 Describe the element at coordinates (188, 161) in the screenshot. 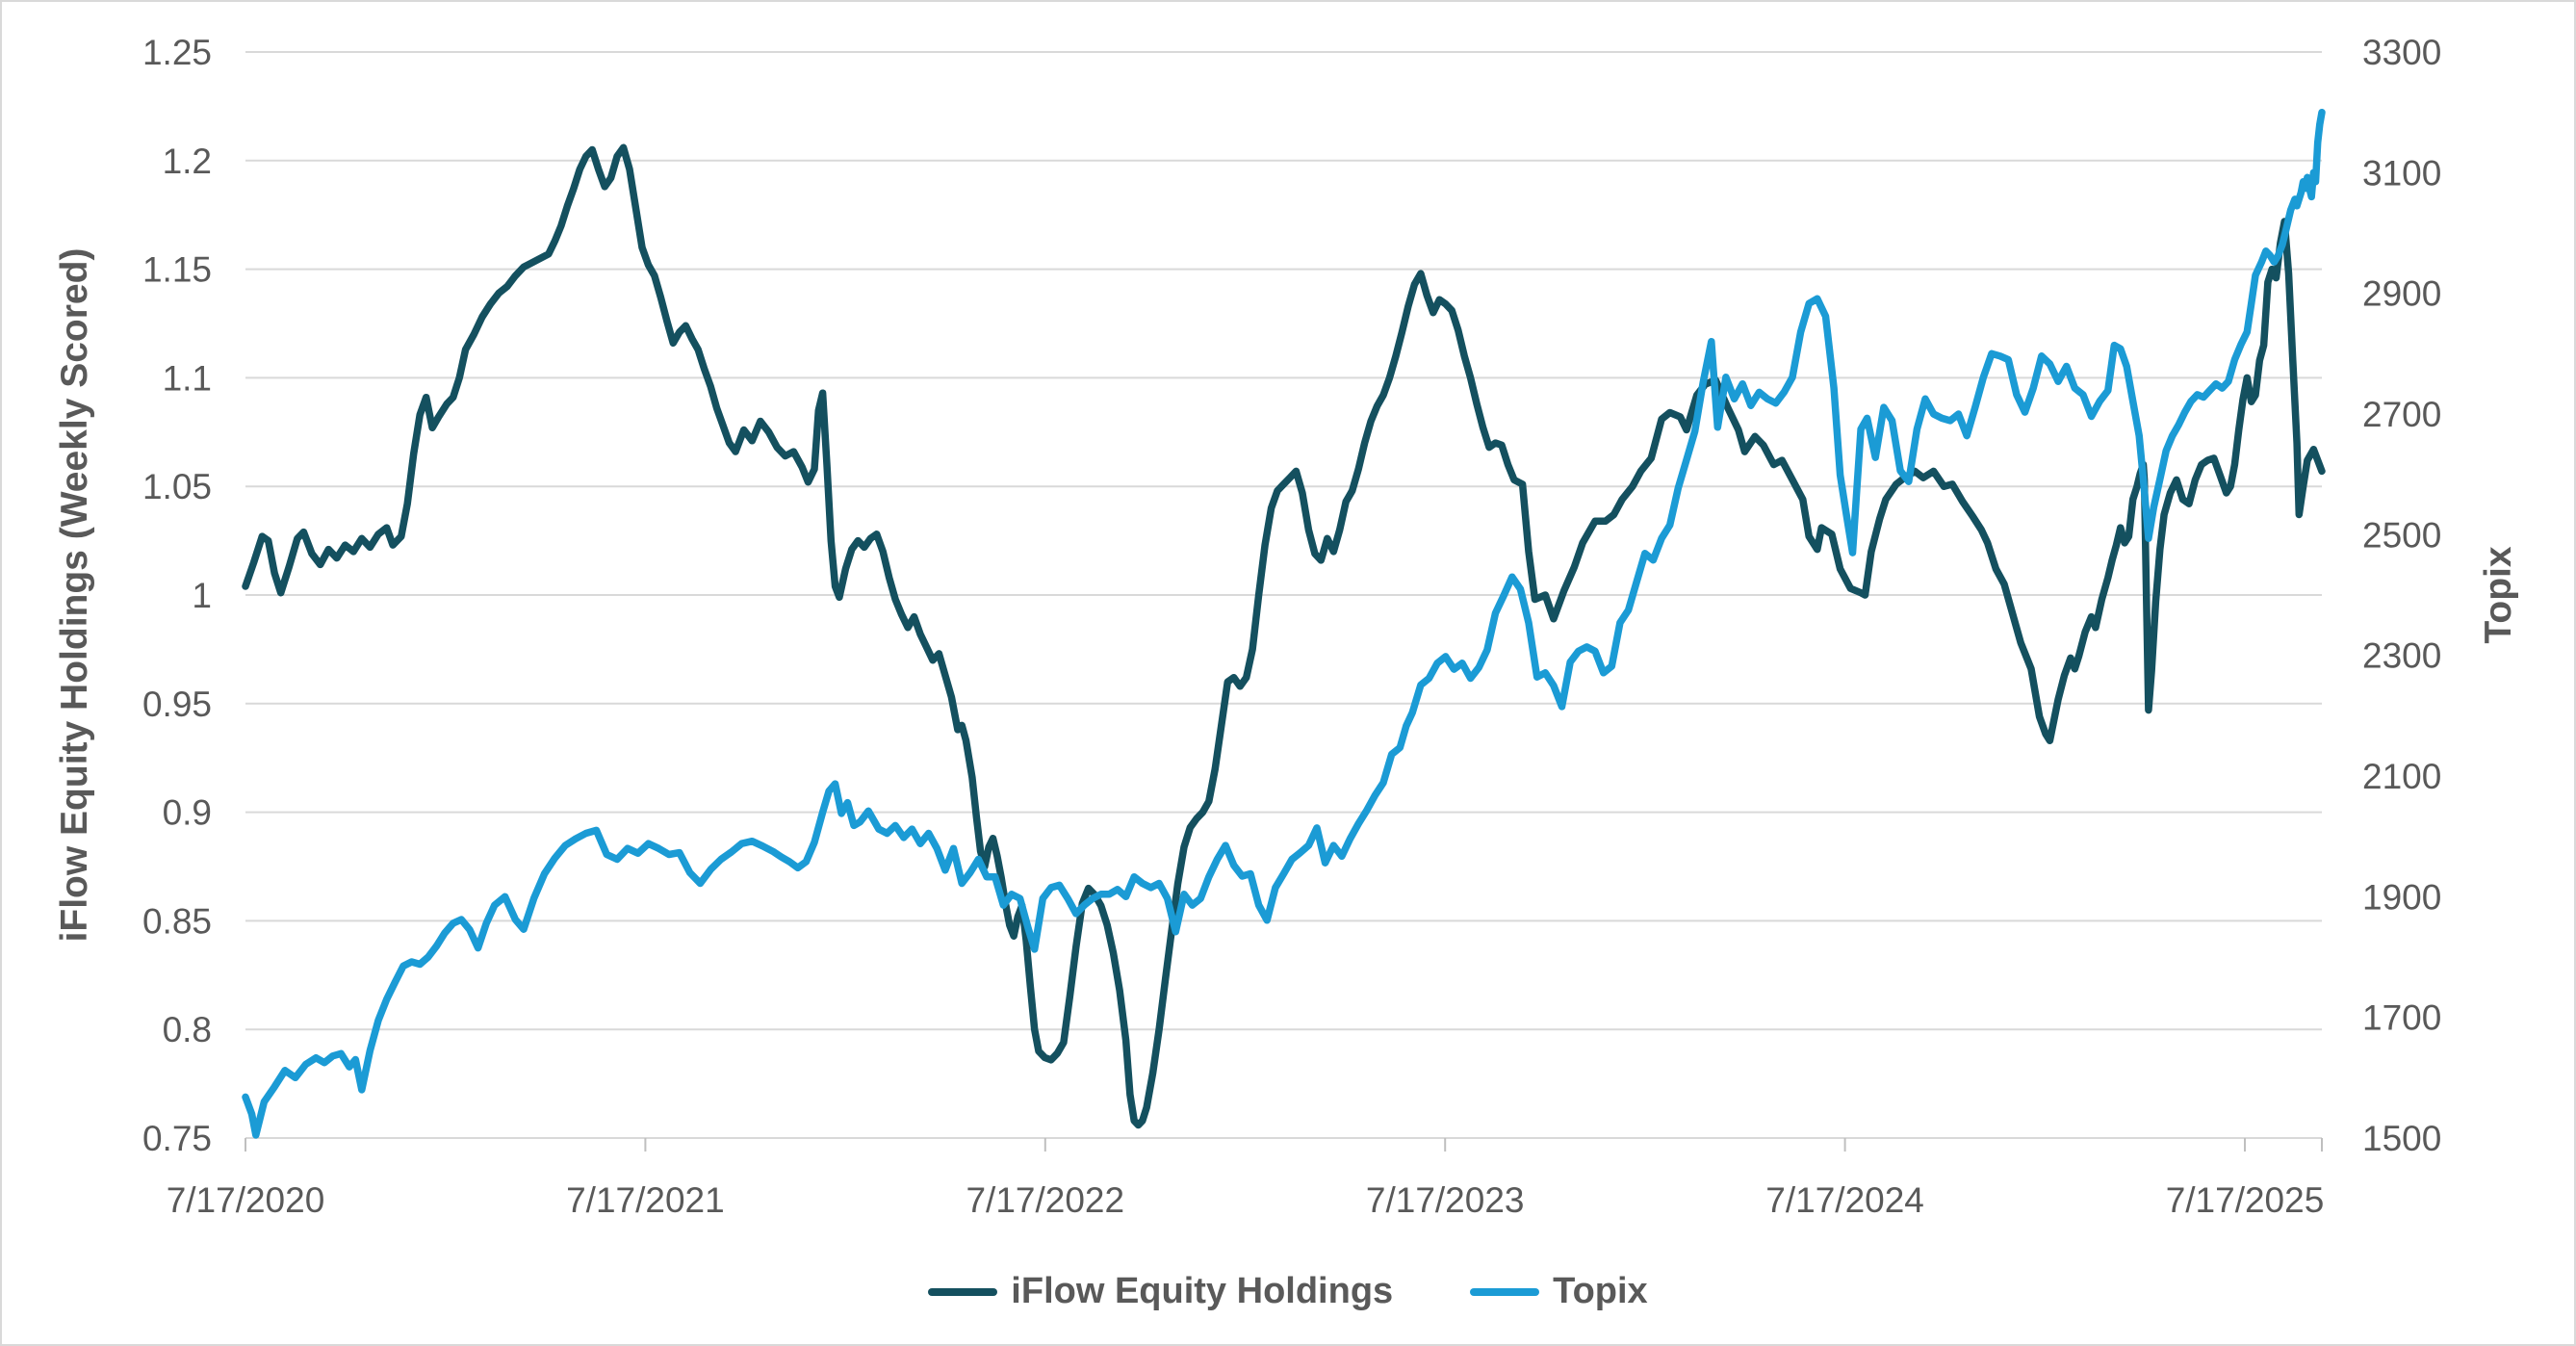

I see `left-axis-tick-label: 1.2` at that location.